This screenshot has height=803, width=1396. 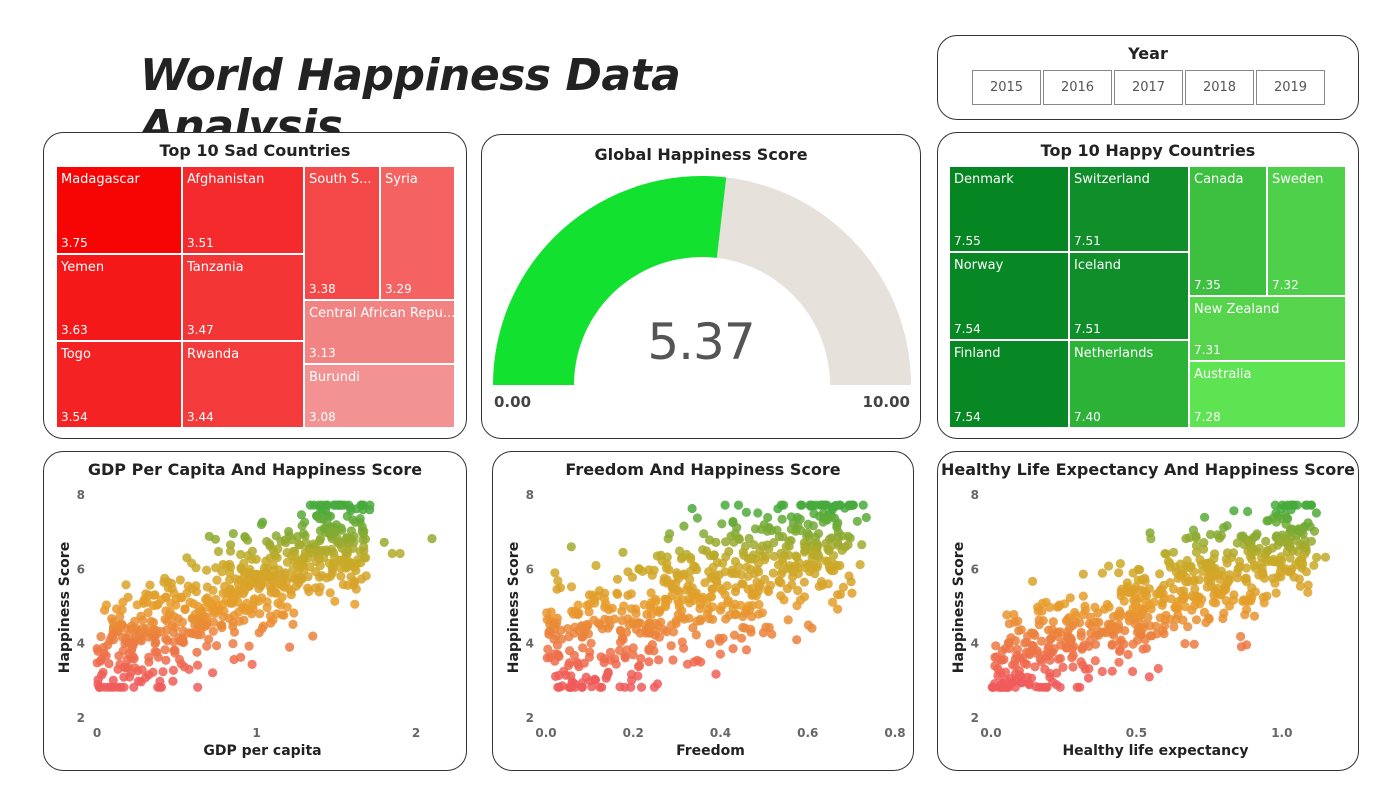 What do you see at coordinates (1129, 296) in the screenshot?
I see `happy-country-tile: Iceland 7.51` at bounding box center [1129, 296].